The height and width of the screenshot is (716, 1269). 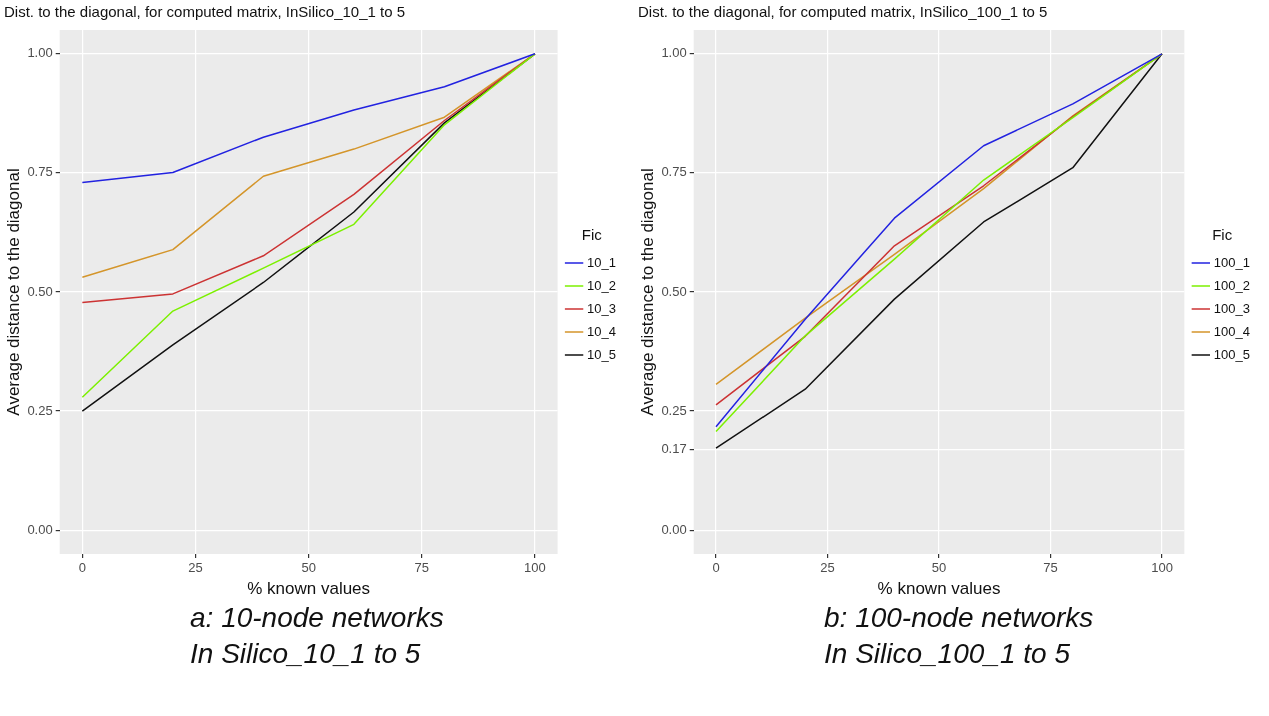 What do you see at coordinates (1232, 285) in the screenshot?
I see `legend-label: 100_2` at bounding box center [1232, 285].